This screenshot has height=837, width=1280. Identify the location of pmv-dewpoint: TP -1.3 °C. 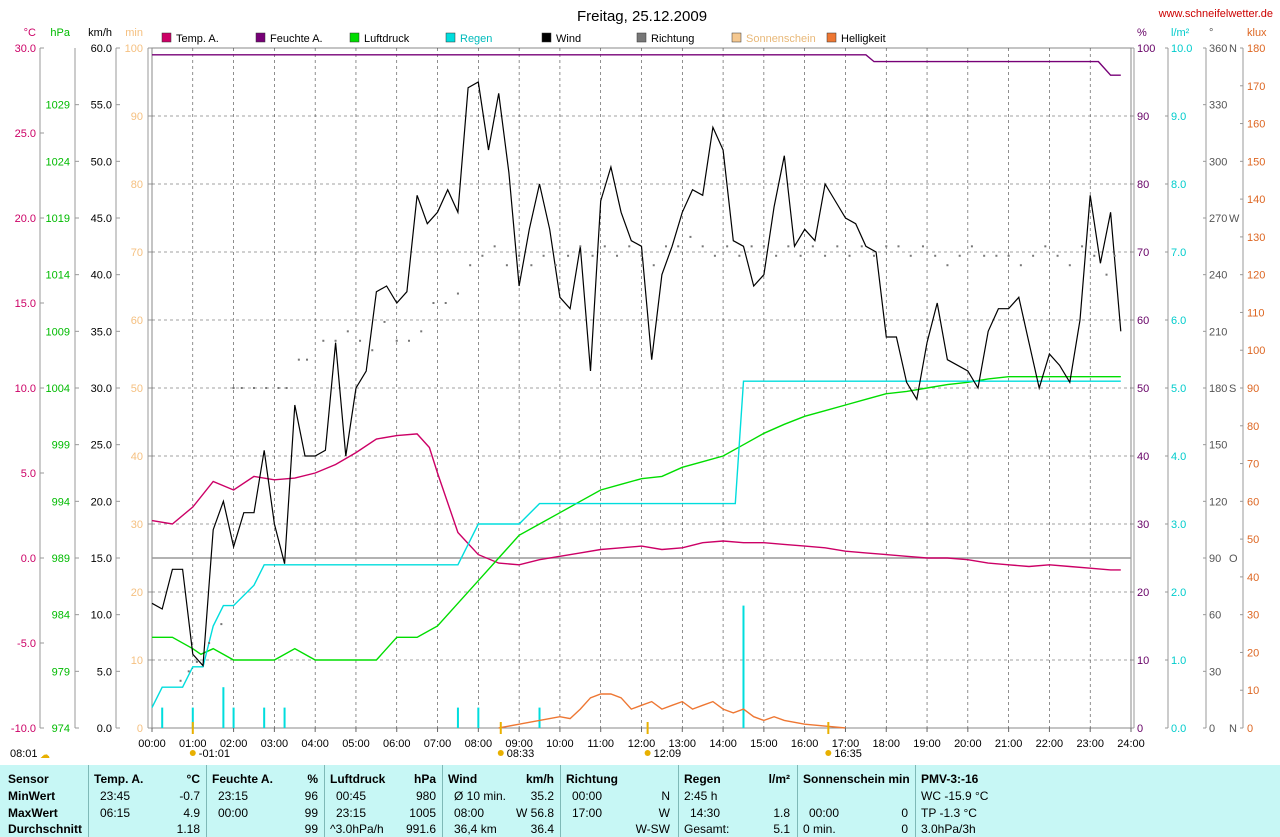
(949, 813).